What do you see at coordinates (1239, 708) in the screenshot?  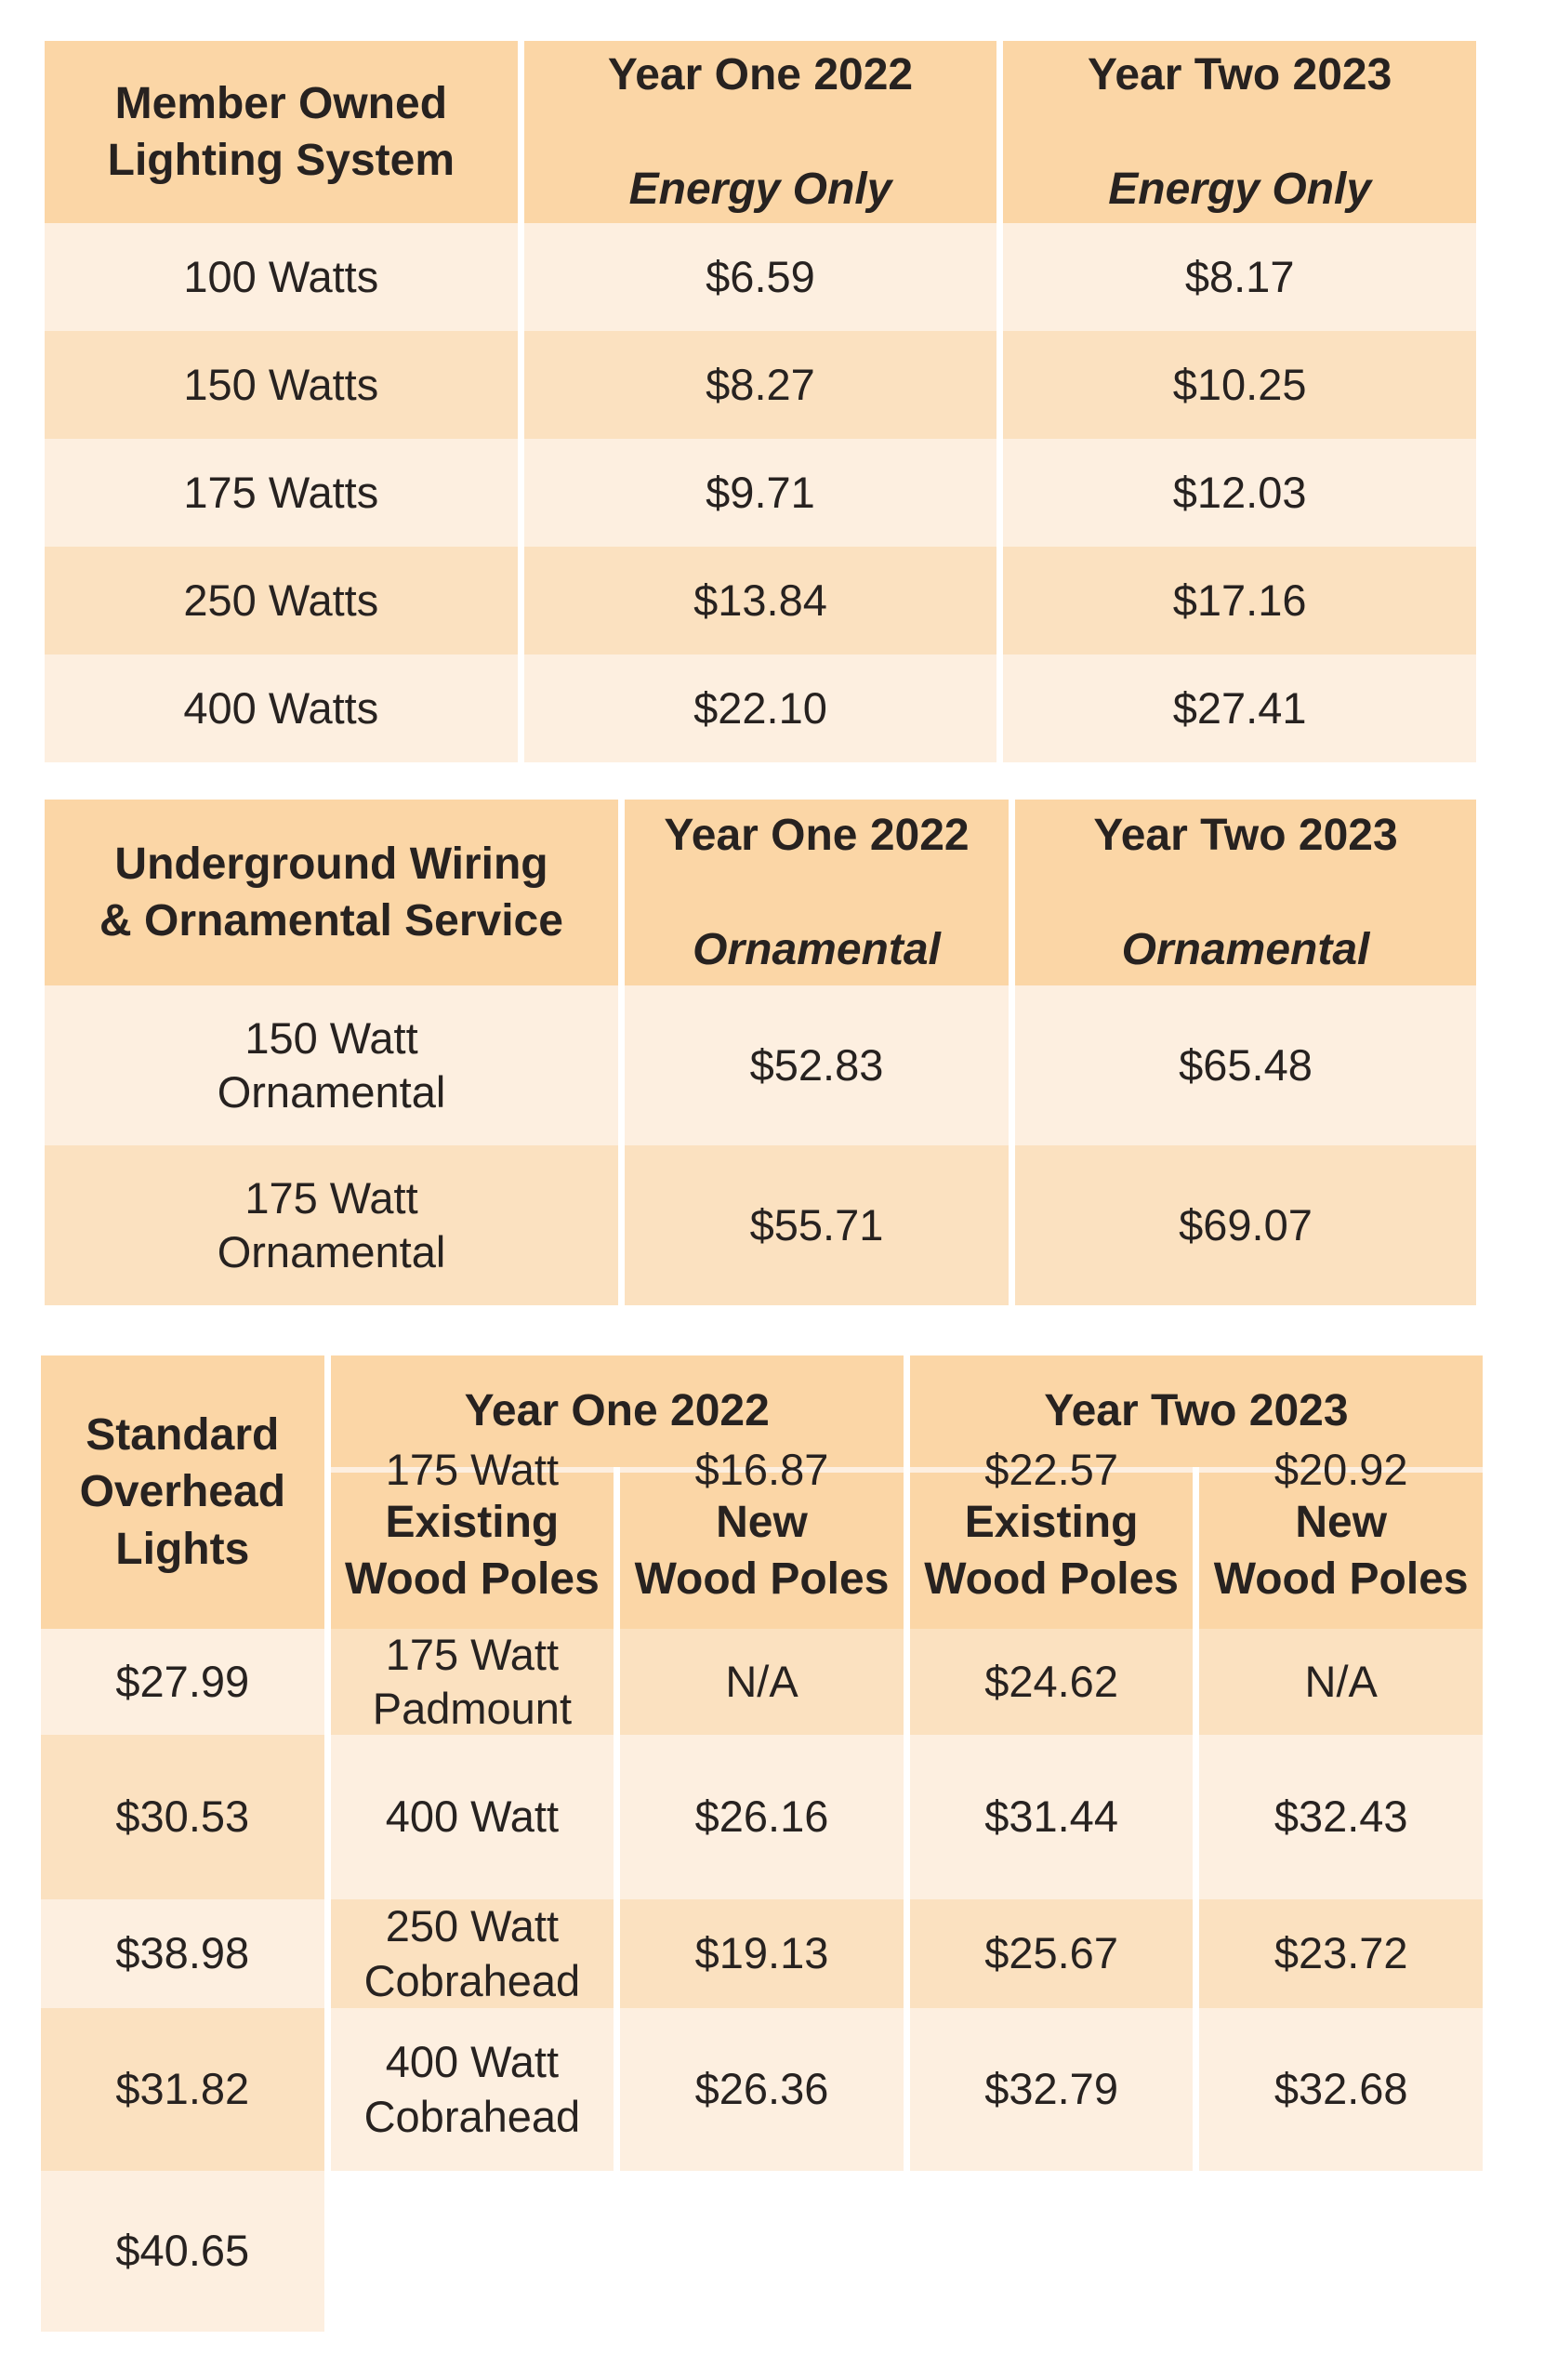 I see `price-400w-year2: $27.41` at bounding box center [1239, 708].